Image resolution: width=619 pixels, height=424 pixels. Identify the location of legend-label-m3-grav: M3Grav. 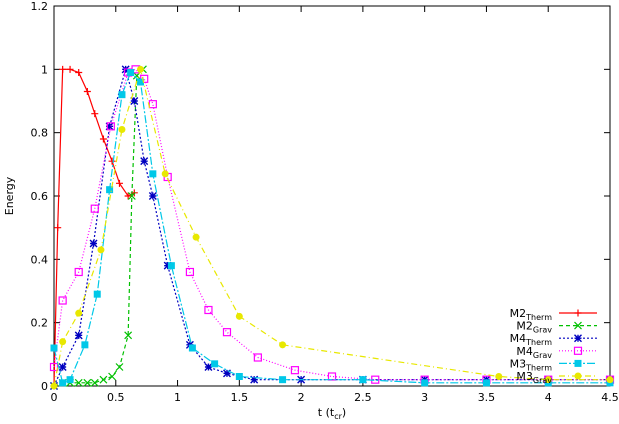
(534, 377).